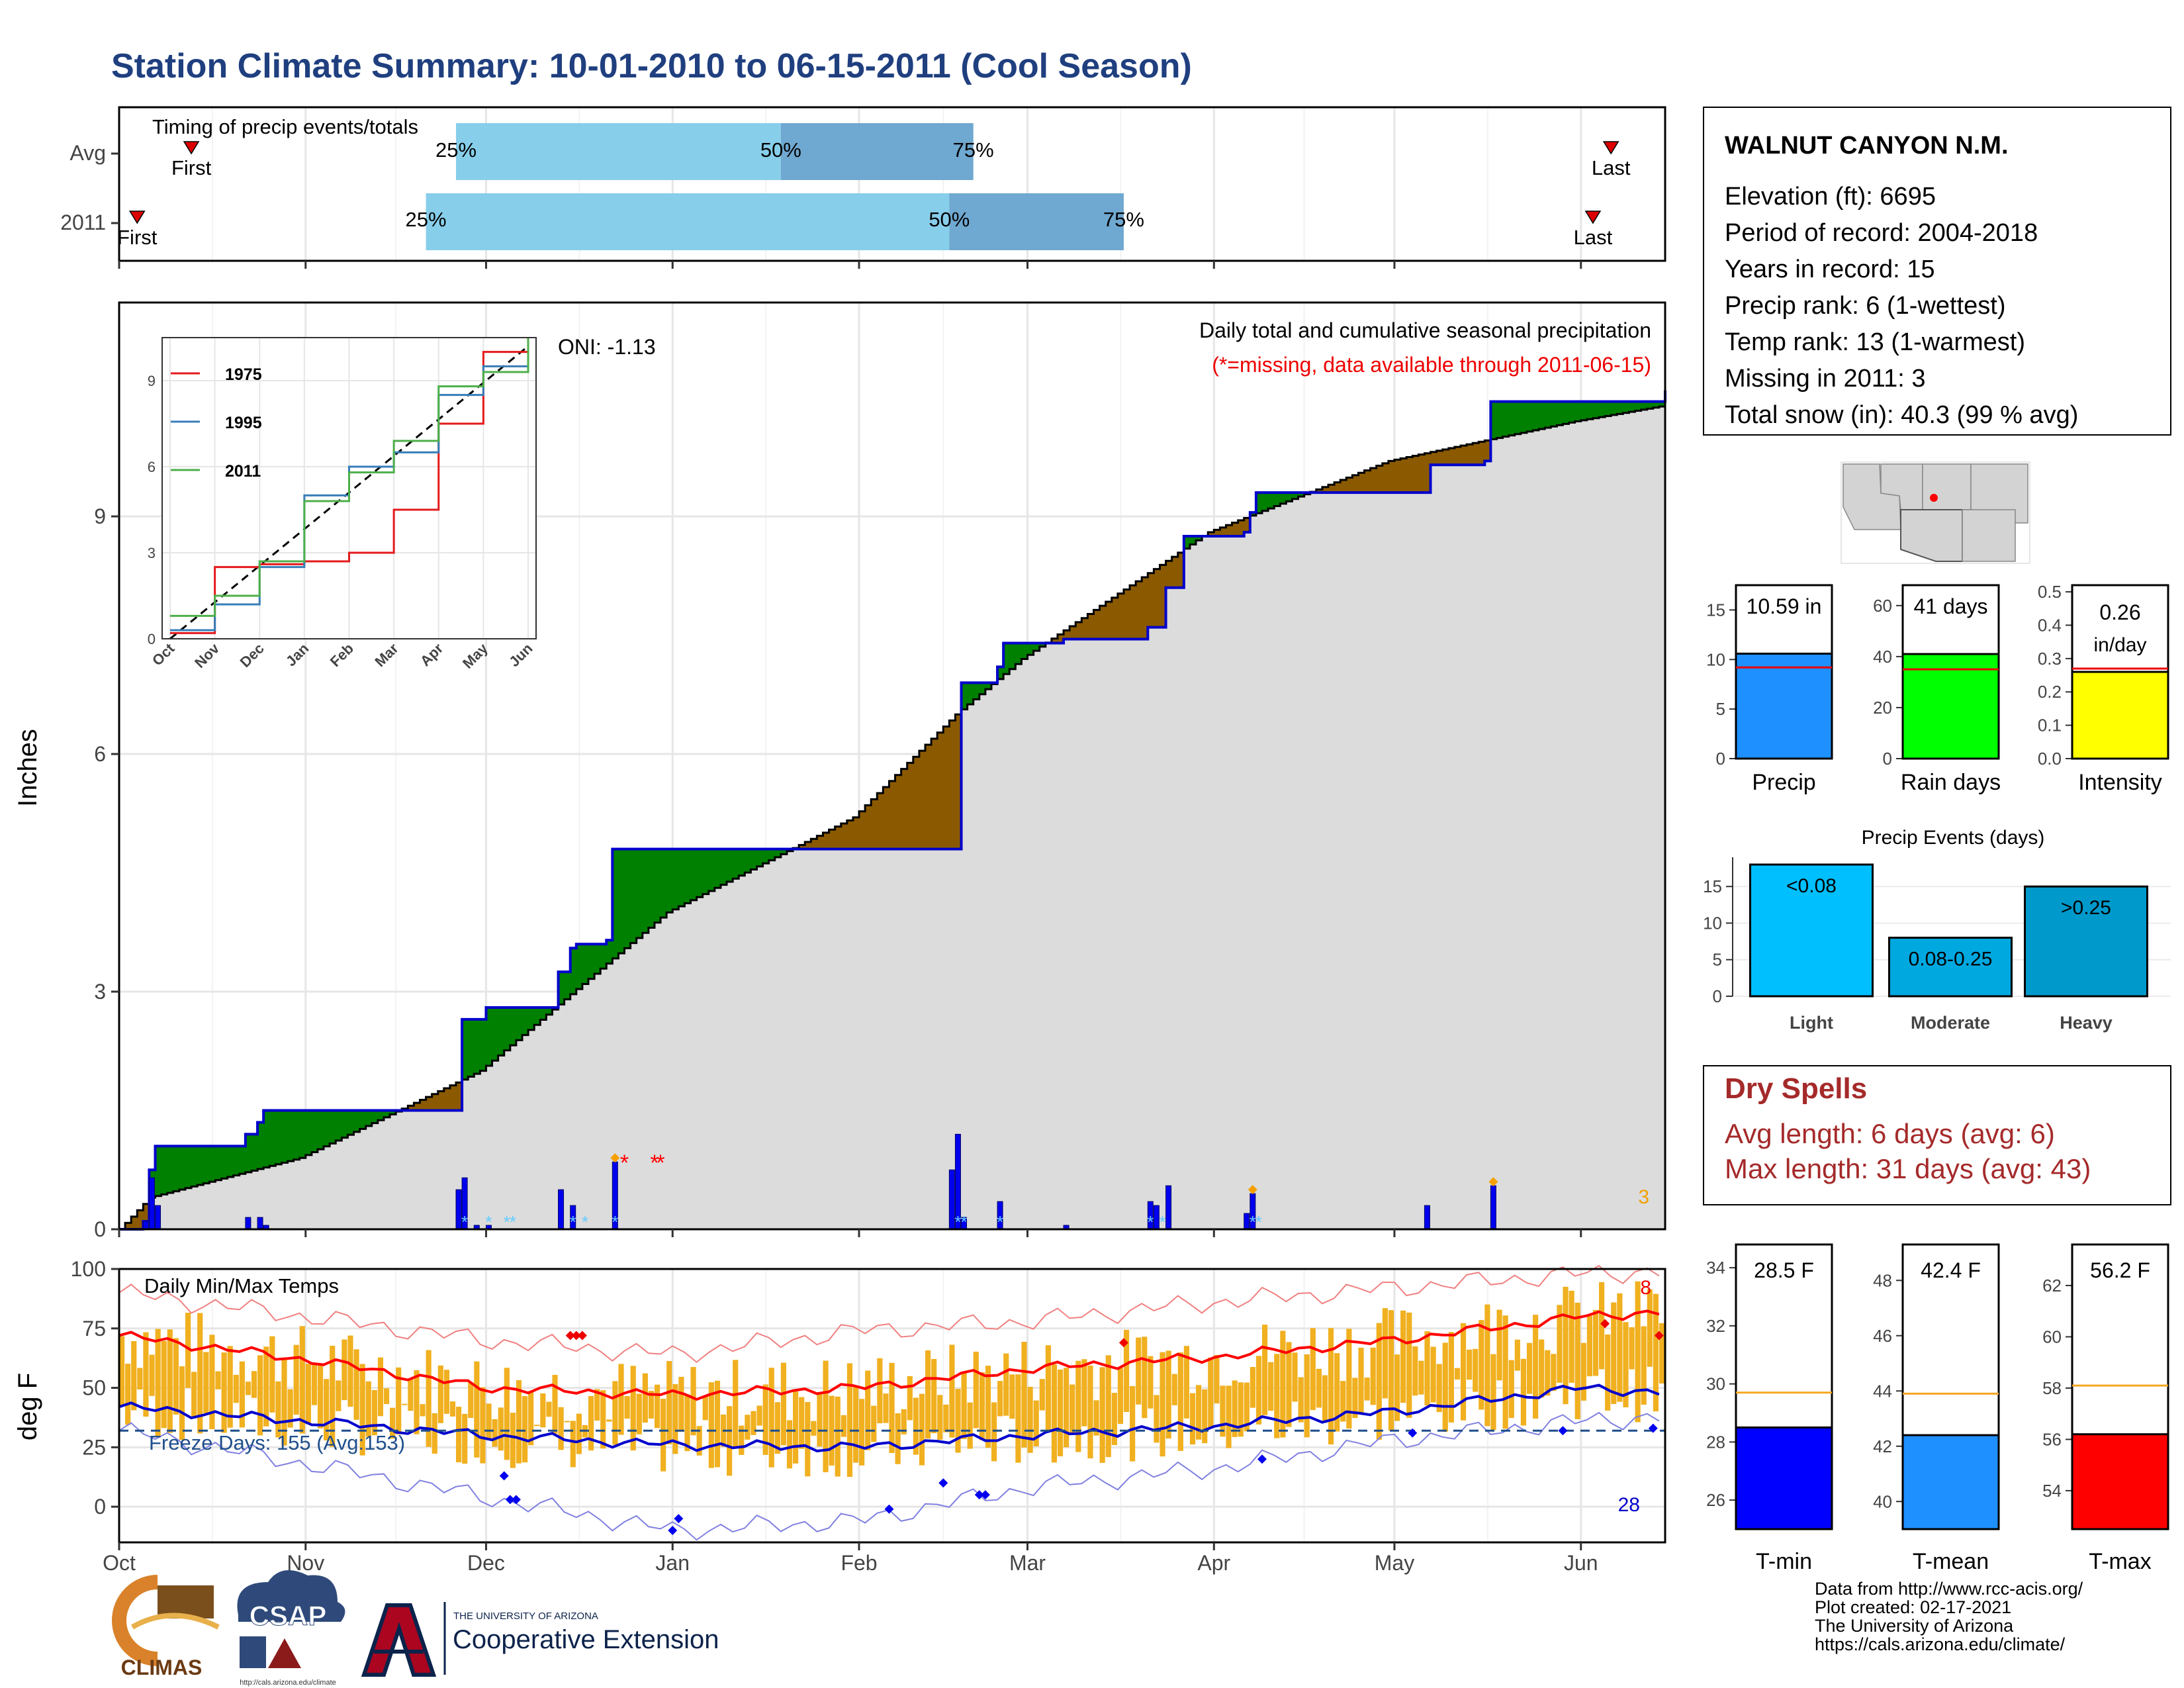  I want to click on dry-spells-title: Dry Spells, so click(1797, 1088).